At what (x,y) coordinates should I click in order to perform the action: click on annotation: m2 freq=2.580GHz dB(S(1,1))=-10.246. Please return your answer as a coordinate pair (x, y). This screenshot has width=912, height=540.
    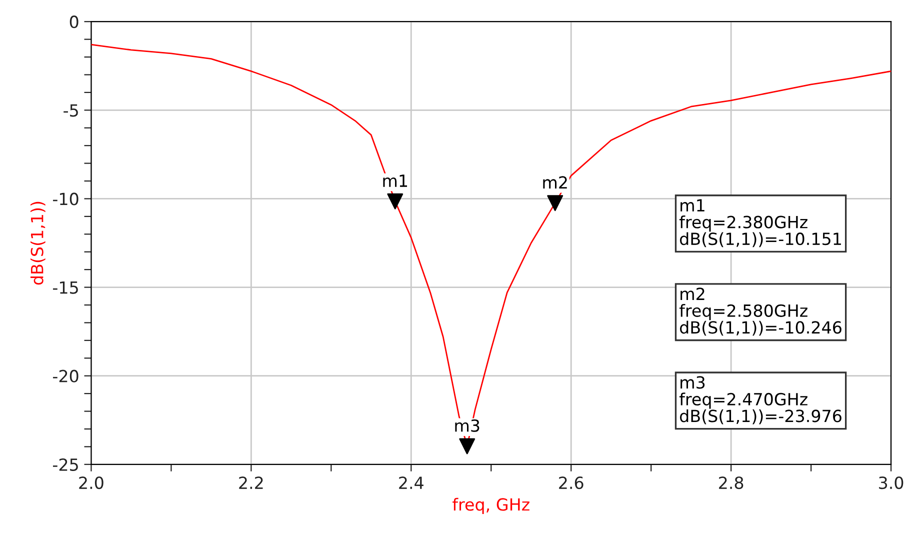
    Looking at the image, I should click on (760, 312).